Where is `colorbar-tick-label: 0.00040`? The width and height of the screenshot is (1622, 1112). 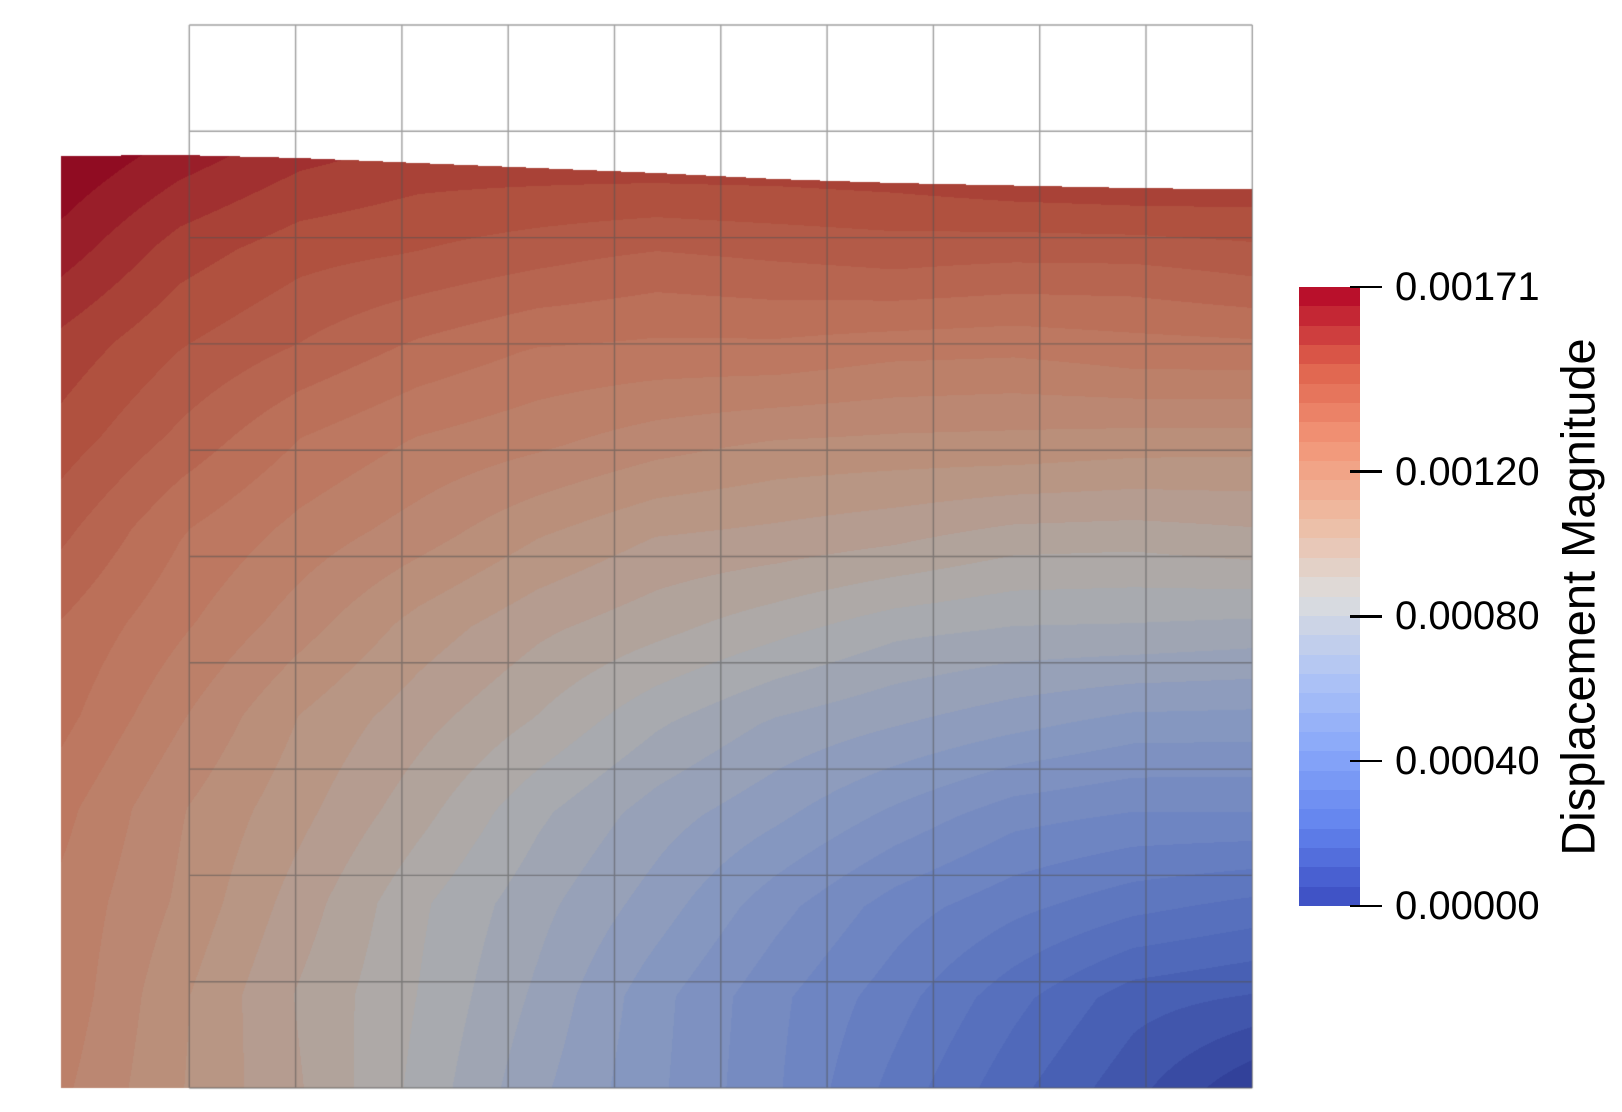
colorbar-tick-label: 0.00040 is located at coordinates (1467, 761).